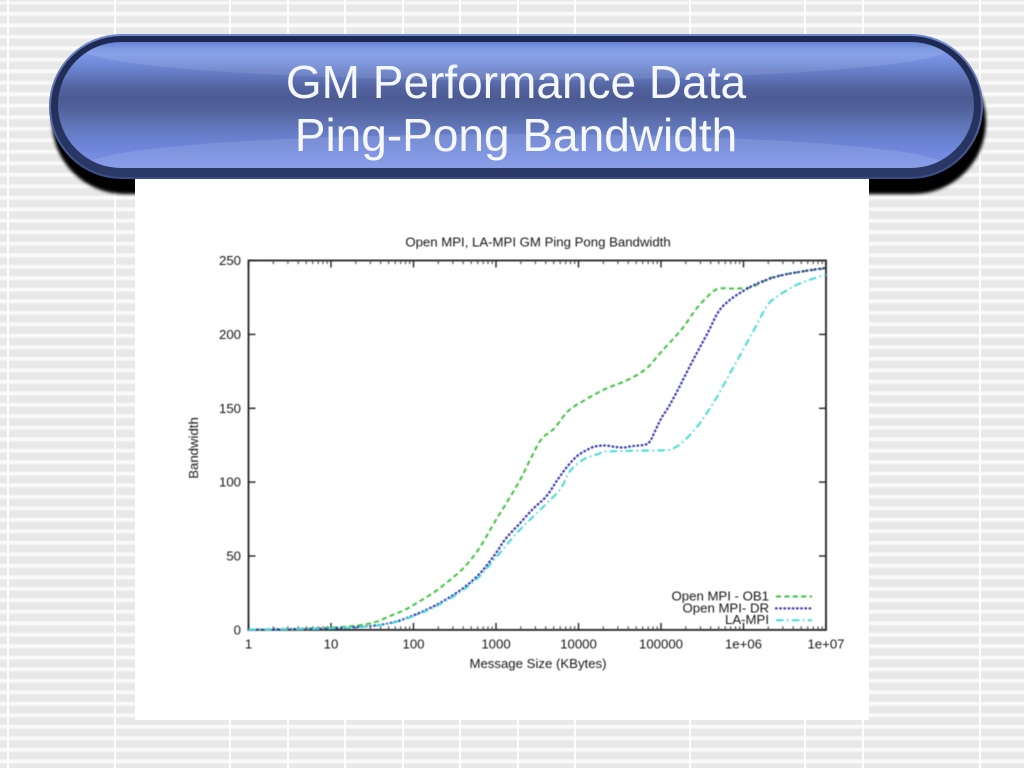  Describe the element at coordinates (726, 607) in the screenshot. I see `svg-text: Open MPI- DR` at that location.